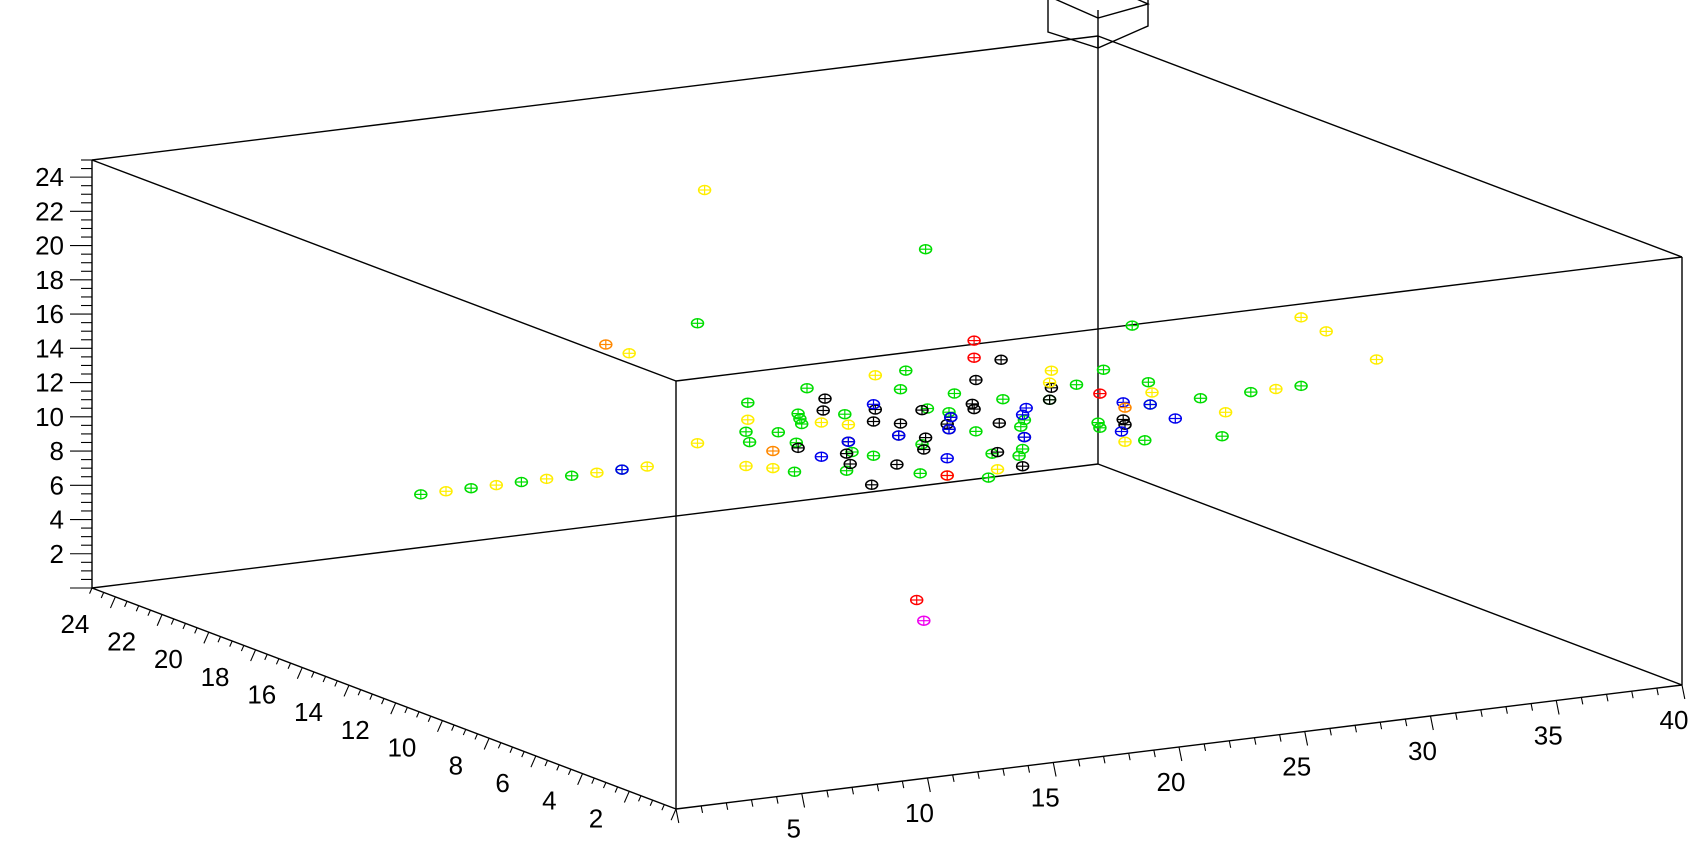  What do you see at coordinates (308, 712) in the screenshot?
I see `y-tick-label: 14` at bounding box center [308, 712].